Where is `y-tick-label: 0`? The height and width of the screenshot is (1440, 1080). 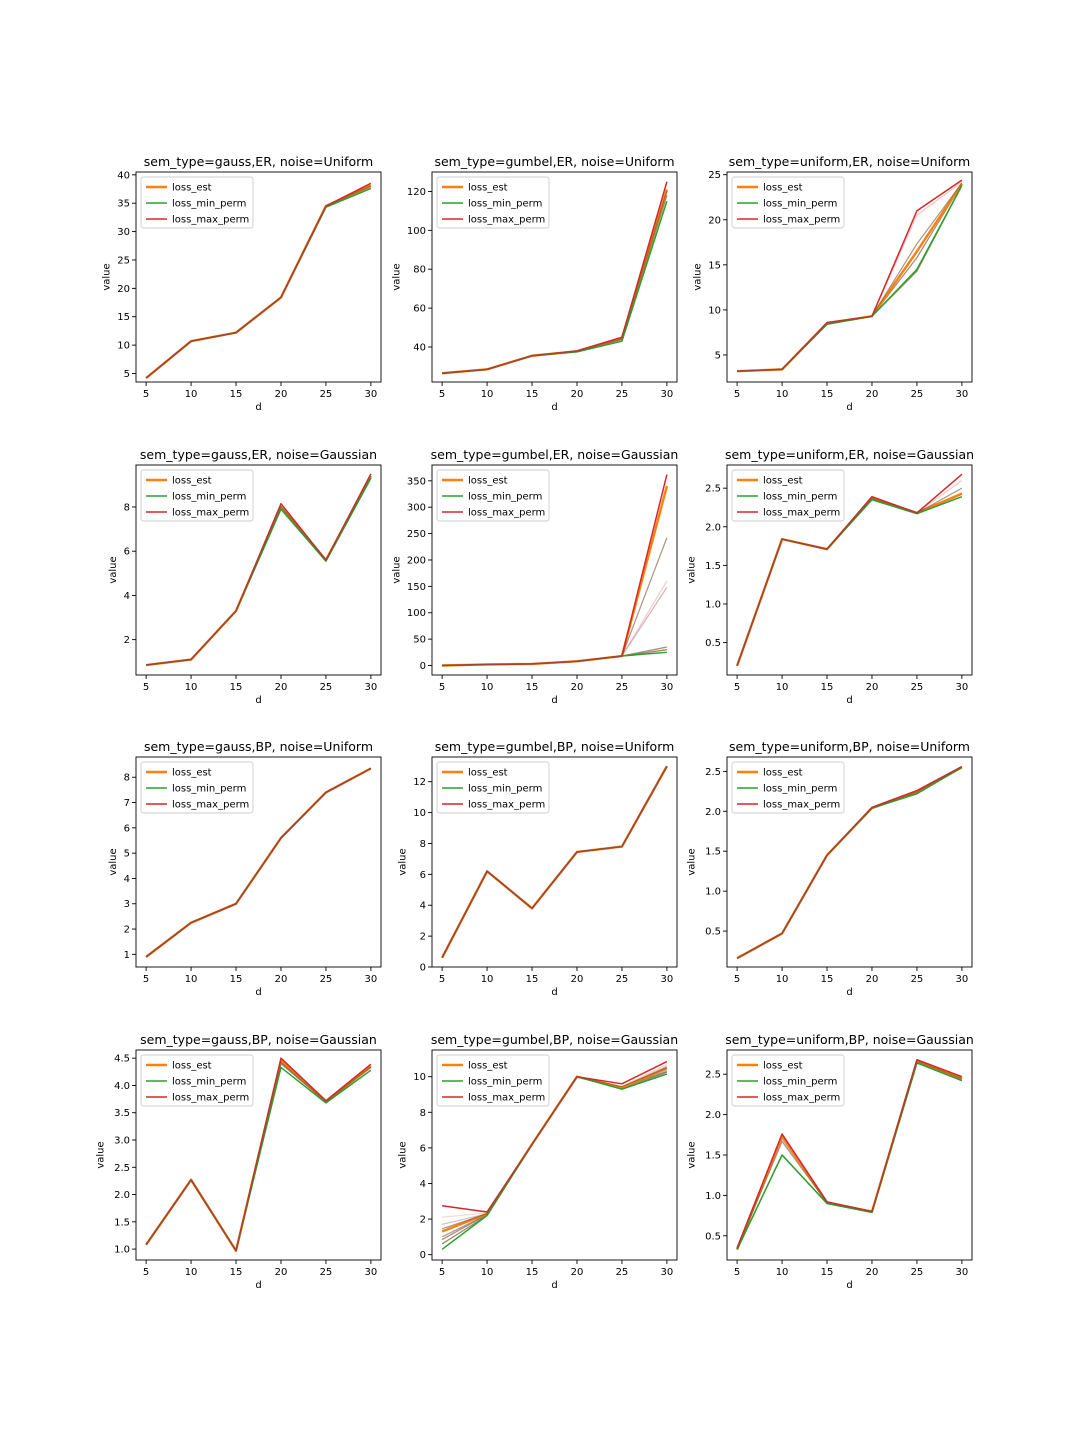
y-tick-label: 0 is located at coordinates (423, 968).